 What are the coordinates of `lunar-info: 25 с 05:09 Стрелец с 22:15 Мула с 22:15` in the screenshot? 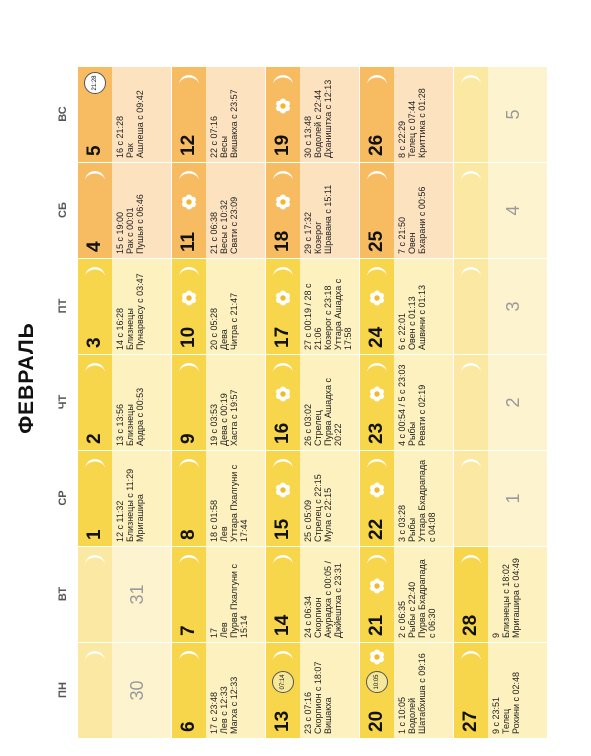 It's located at (318, 508).